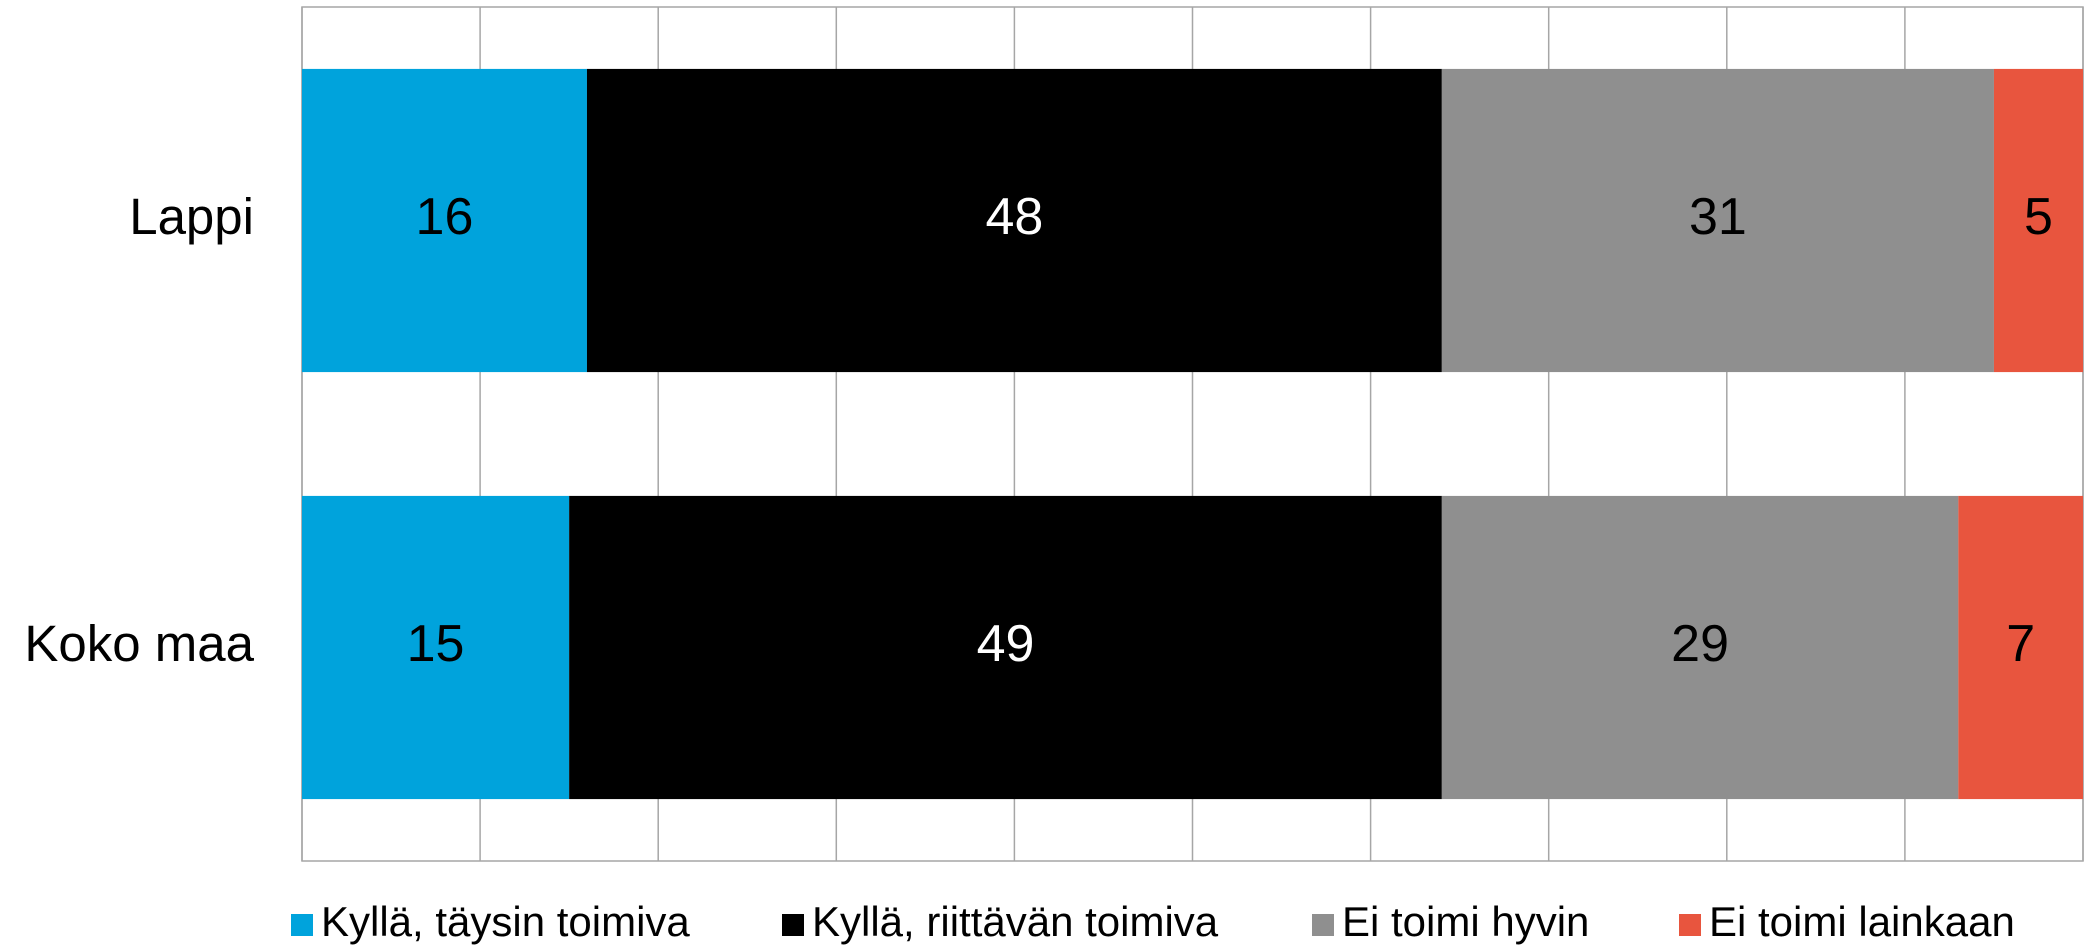 The width and height of the screenshot is (2093, 949). Describe the element at coordinates (1700, 644) in the screenshot. I see `data-label: 29` at that location.